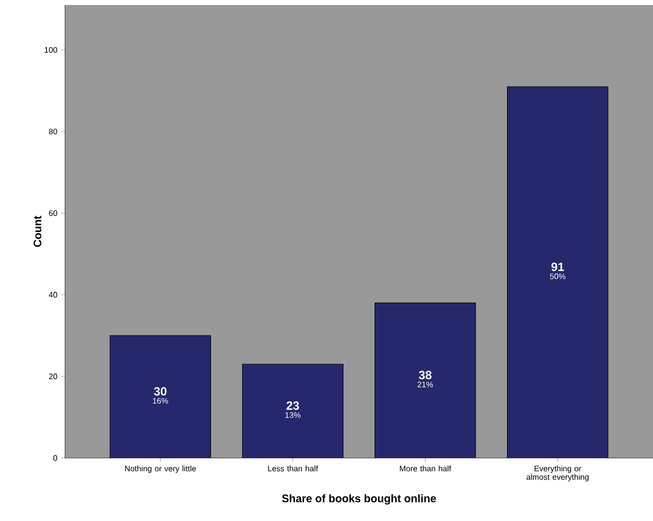 Image resolution: width=653 pixels, height=521 pixels. I want to click on data-label: 30, so click(160, 391).